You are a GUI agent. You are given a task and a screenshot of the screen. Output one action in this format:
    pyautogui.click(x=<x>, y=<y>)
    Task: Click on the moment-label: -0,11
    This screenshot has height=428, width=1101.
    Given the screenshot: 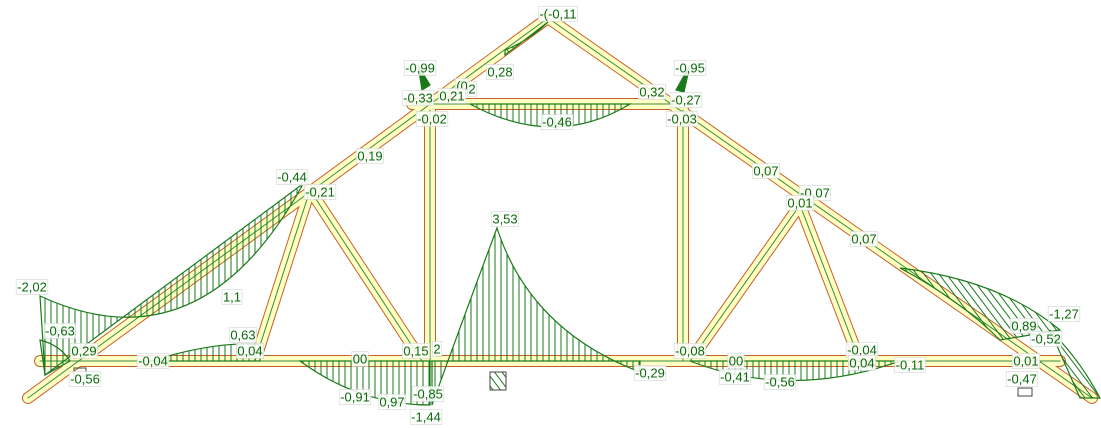 What is the action you would take?
    pyautogui.click(x=910, y=364)
    